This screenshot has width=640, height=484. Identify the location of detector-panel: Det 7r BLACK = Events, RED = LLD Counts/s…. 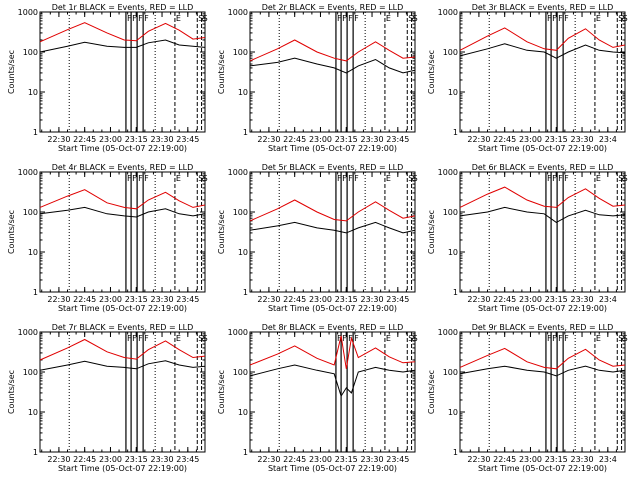
(107, 398).